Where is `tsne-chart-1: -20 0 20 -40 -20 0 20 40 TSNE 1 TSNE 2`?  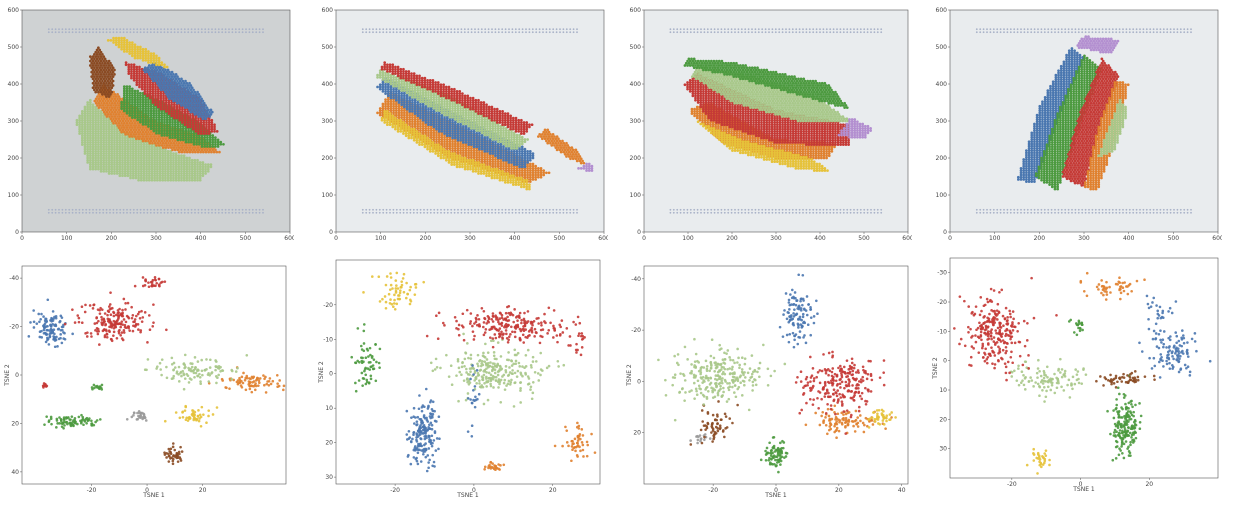 tsne-chart-1: -20 0 20 -40 -20 0 20 40 TSNE 1 TSNE 2 is located at coordinates (145, 381).